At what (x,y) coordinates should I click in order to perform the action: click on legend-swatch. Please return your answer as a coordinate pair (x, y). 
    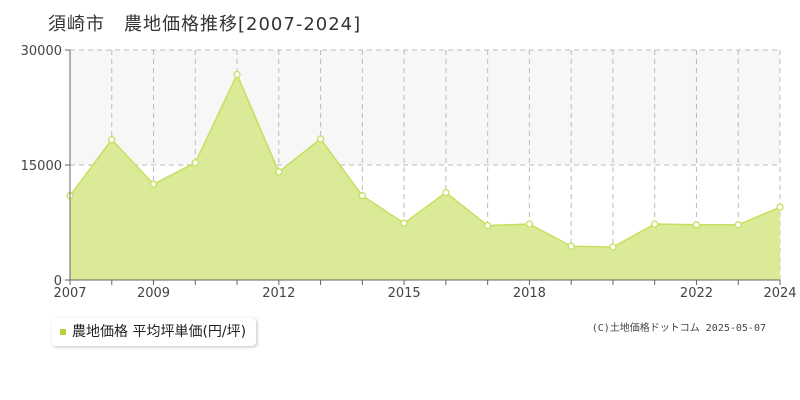
    Looking at the image, I should click on (63, 332).